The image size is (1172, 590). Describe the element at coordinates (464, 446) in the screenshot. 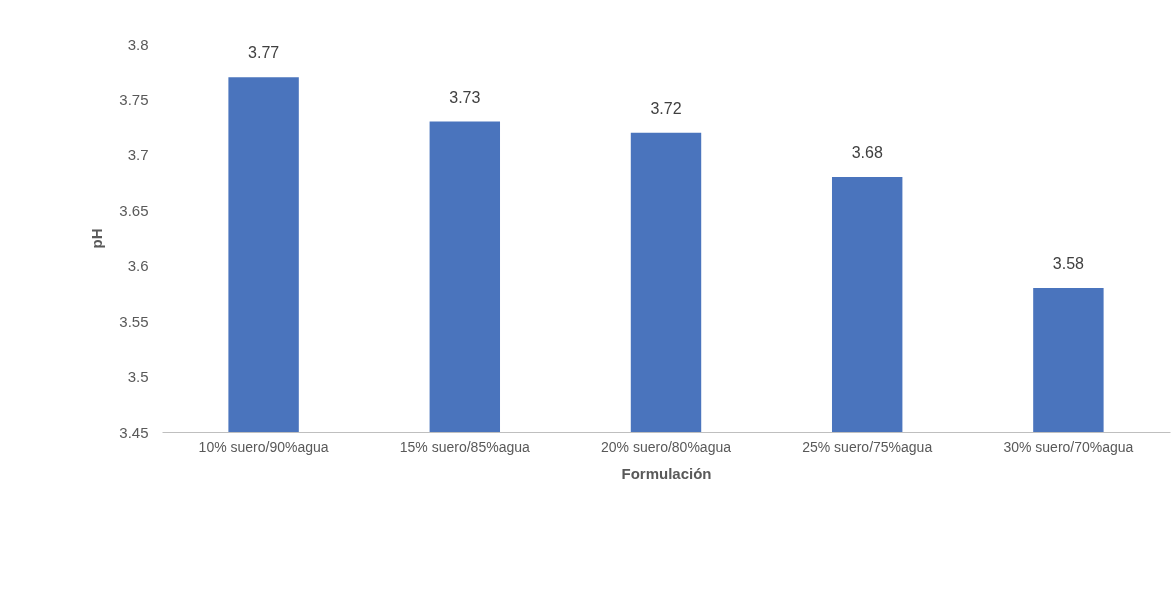

I see `x-tick-label: 15% suero/85%agua` at that location.